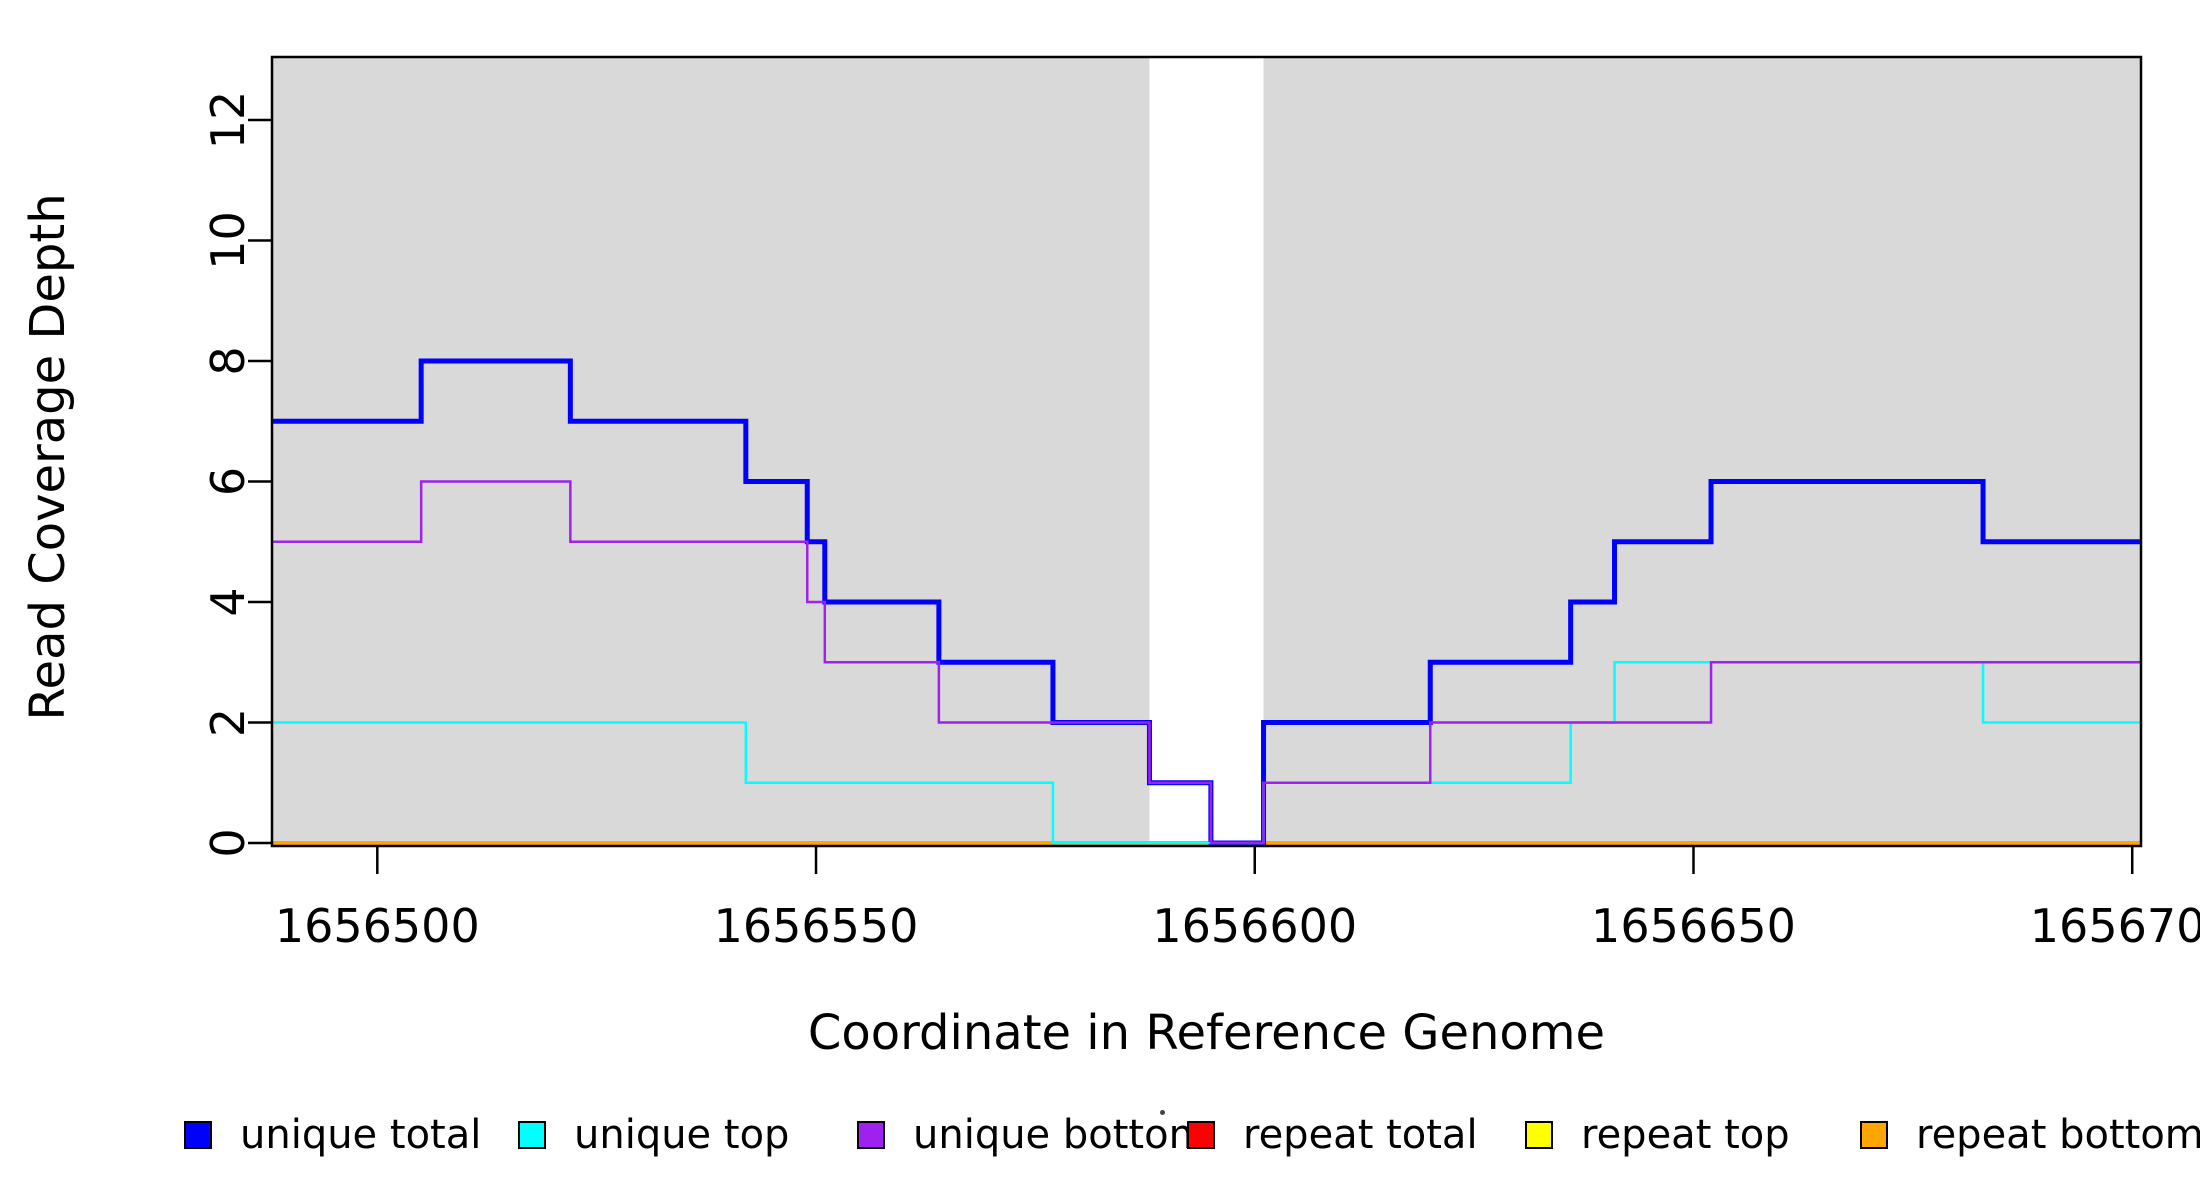 The image size is (2200, 1200). Describe the element at coordinates (228, 842) in the screenshot. I see `y-tick-label: 0` at that location.